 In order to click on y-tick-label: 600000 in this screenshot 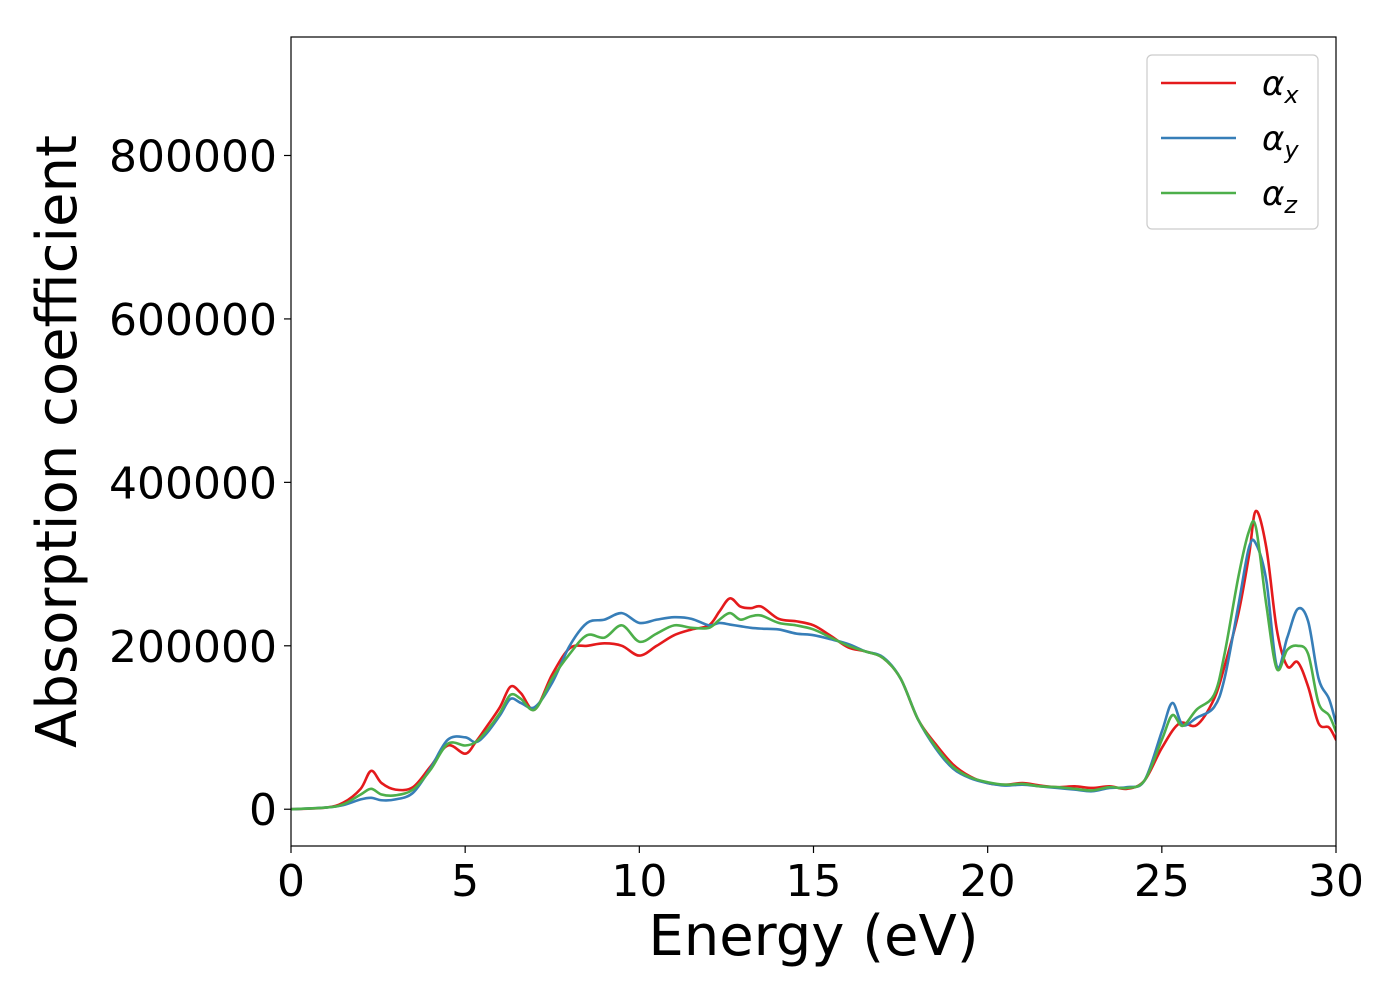, I will do `click(193, 320)`.